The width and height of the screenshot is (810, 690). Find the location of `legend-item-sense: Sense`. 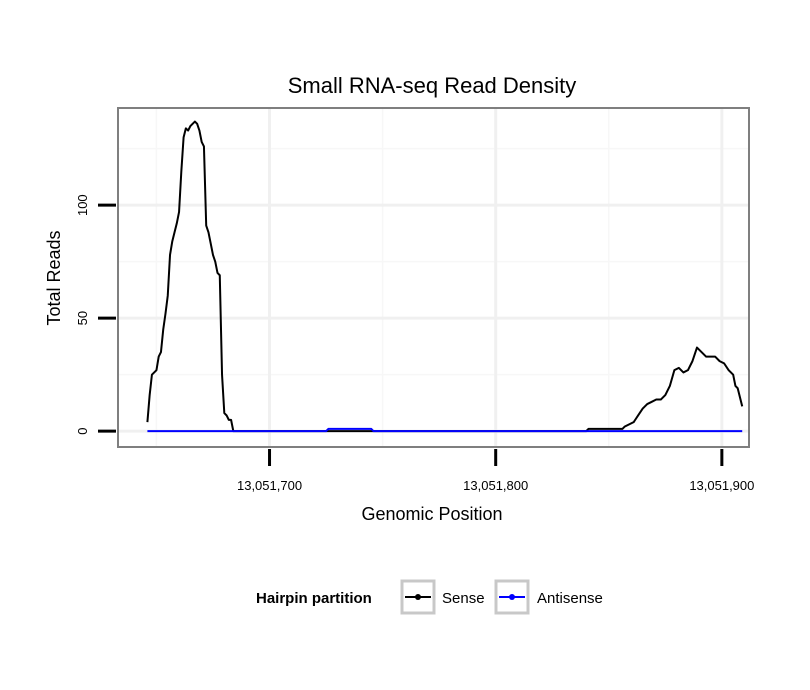

legend-item-sense: Sense is located at coordinates (442, 597).